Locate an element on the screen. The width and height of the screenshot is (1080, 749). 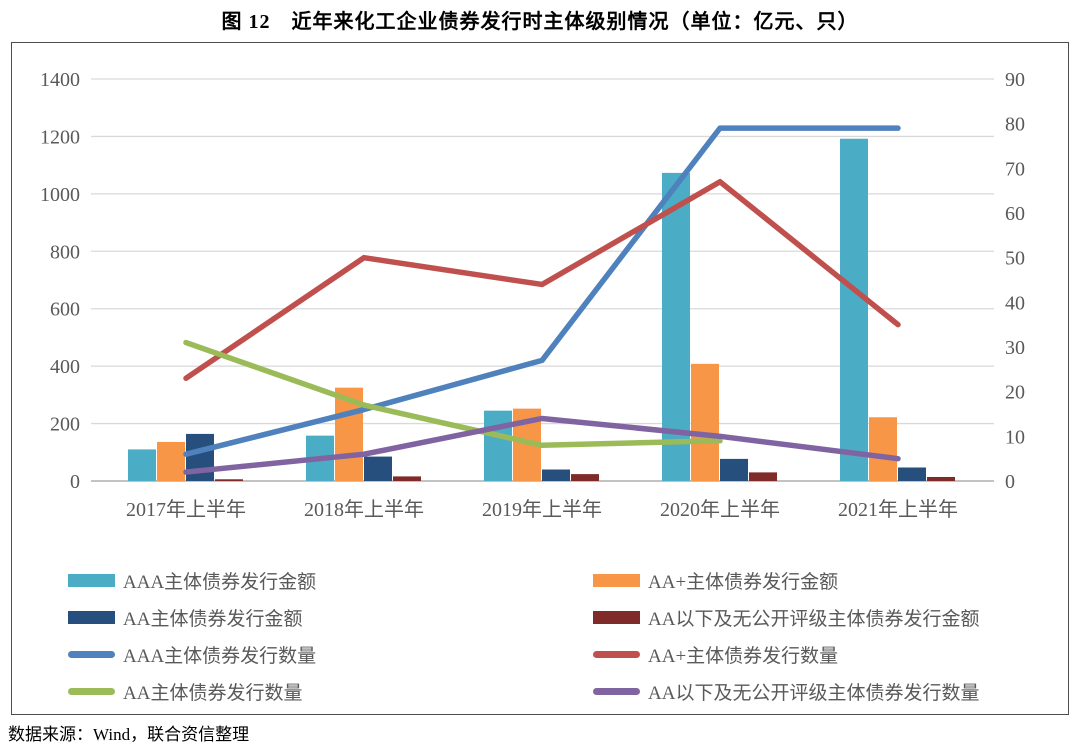
legend-label: AA以下及无公开评级主体债券发行数量 is located at coordinates (814, 693).